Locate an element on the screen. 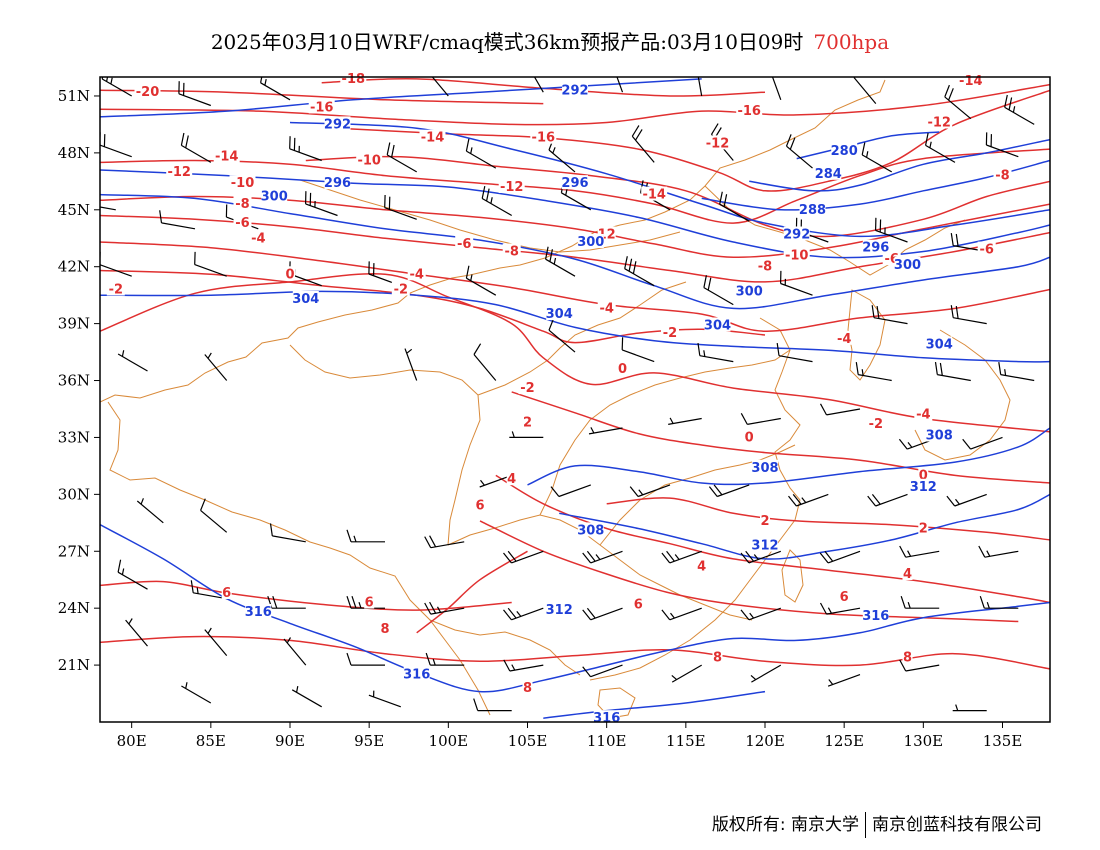 The width and height of the screenshot is (1100, 850). height-label: 304 is located at coordinates (305, 299).